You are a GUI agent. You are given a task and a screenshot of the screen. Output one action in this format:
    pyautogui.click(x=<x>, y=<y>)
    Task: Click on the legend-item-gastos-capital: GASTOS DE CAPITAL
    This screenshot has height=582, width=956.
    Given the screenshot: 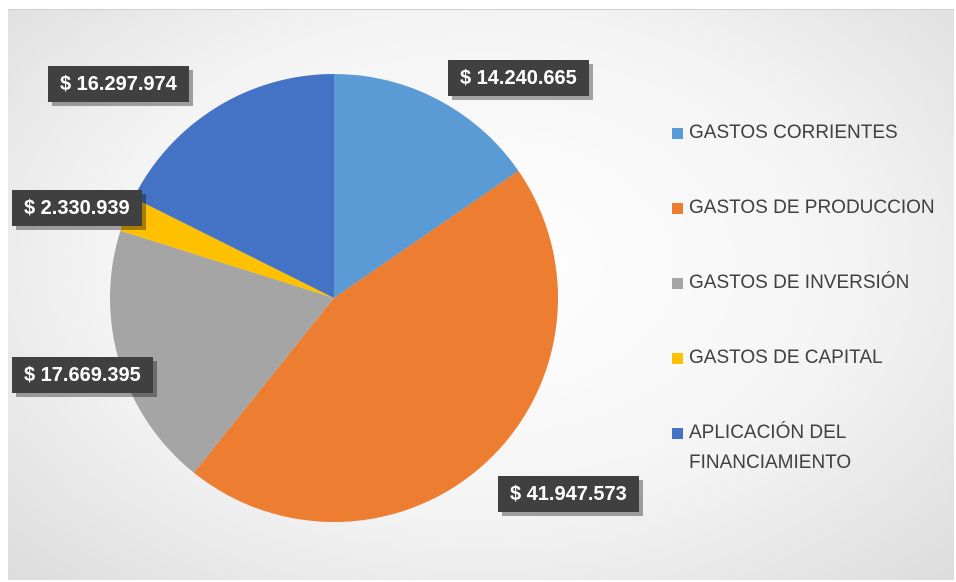 What is the action you would take?
    pyautogui.click(x=805, y=358)
    